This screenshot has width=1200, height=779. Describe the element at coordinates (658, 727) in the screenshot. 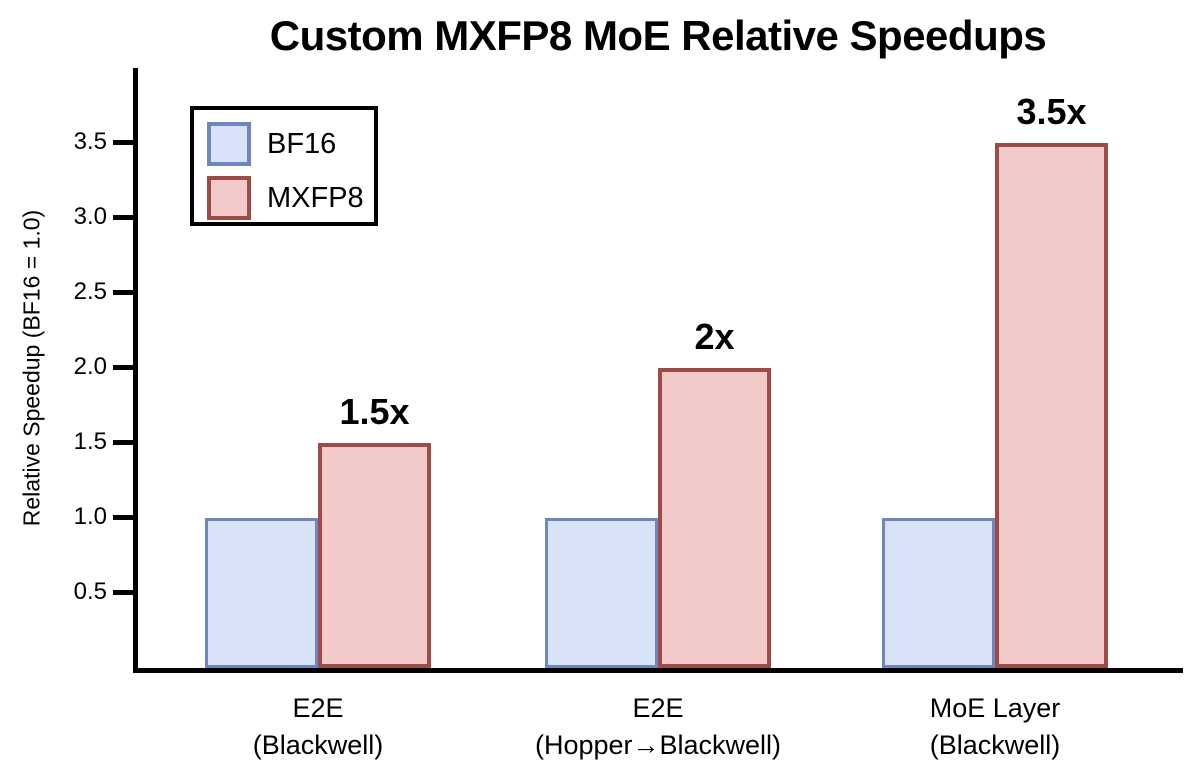

I see `x-tick-label: E2E (Hopper→Blackwell)` at that location.